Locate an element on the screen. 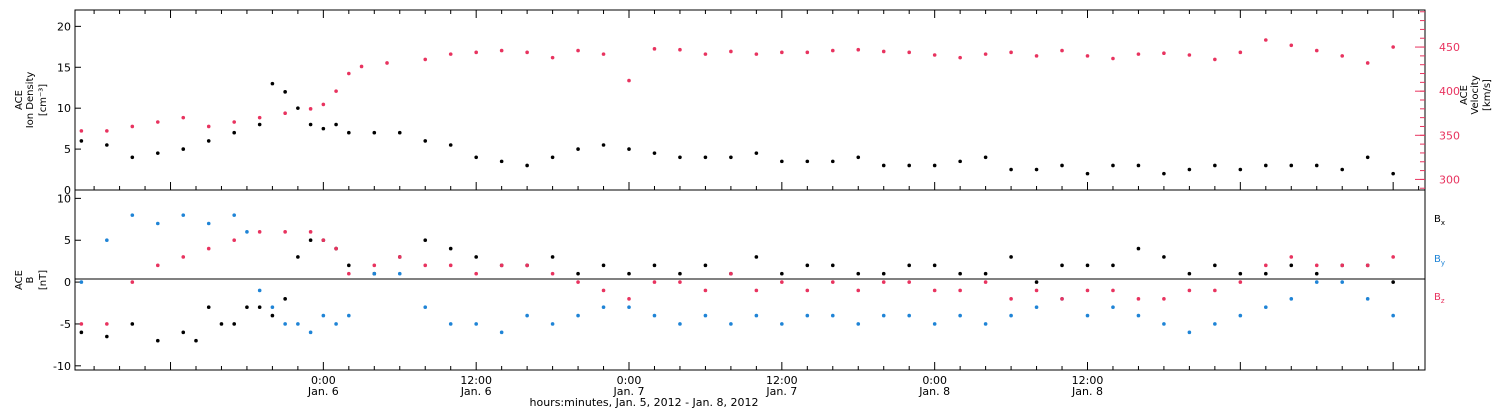 The height and width of the screenshot is (410, 1500). top-left-tick-label: 15 is located at coordinates (64, 67).